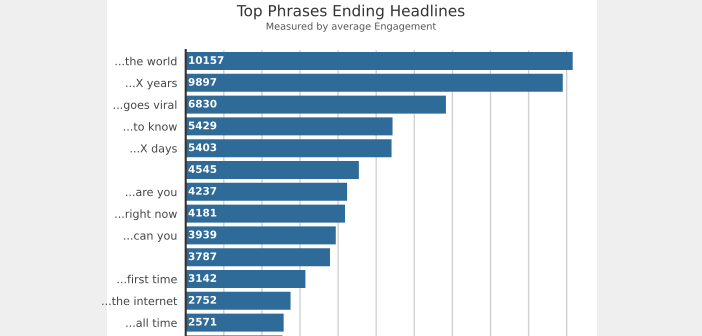 The image size is (702, 336). Describe the element at coordinates (202, 169) in the screenshot. I see `data-label: 4545` at that location.